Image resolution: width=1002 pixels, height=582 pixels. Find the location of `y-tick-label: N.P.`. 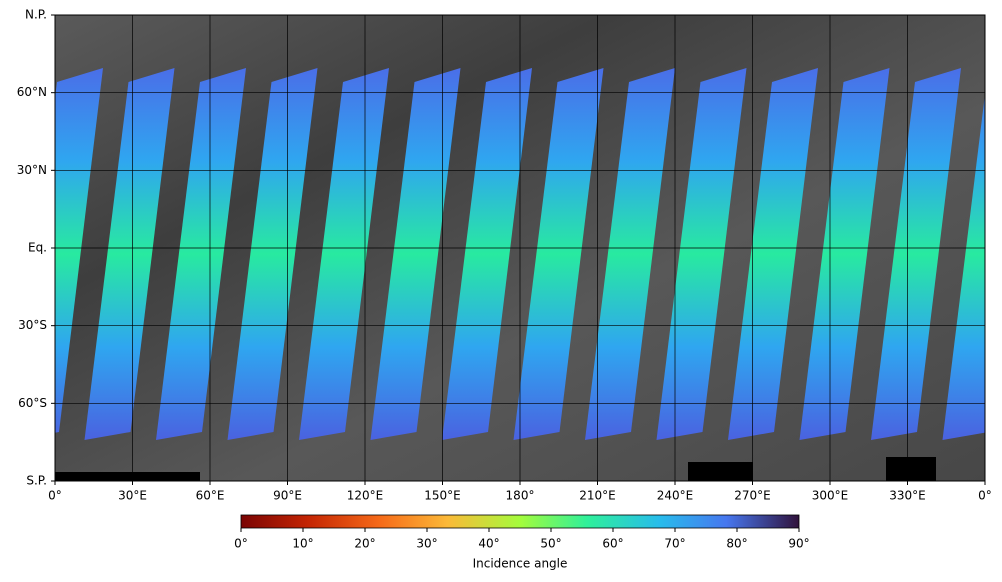

y-tick-label: N.P. is located at coordinates (36, 15).